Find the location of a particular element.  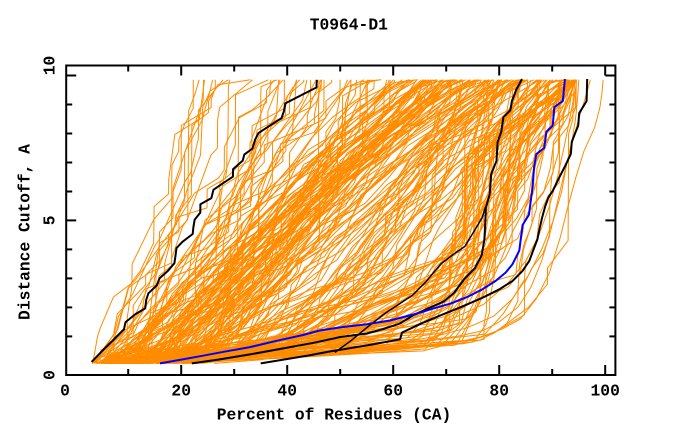

svg-text: 20 is located at coordinates (181, 390).